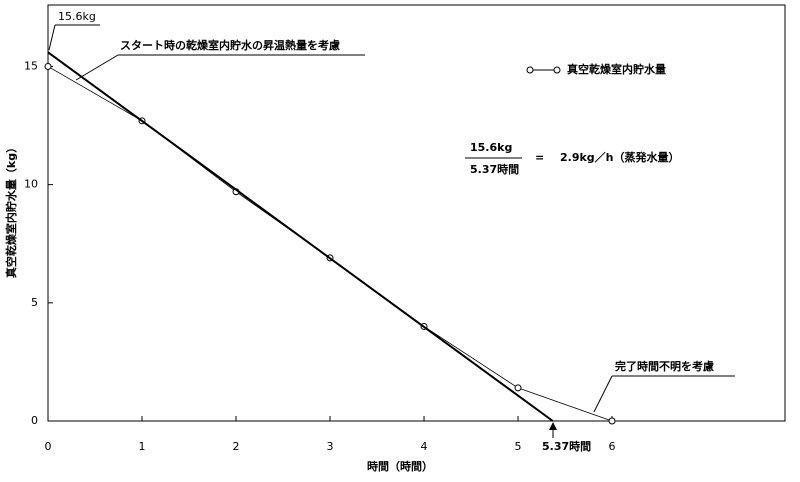  Describe the element at coordinates (664, 366) in the screenshot. I see `annotation: 完了時間不明を考慮` at that location.